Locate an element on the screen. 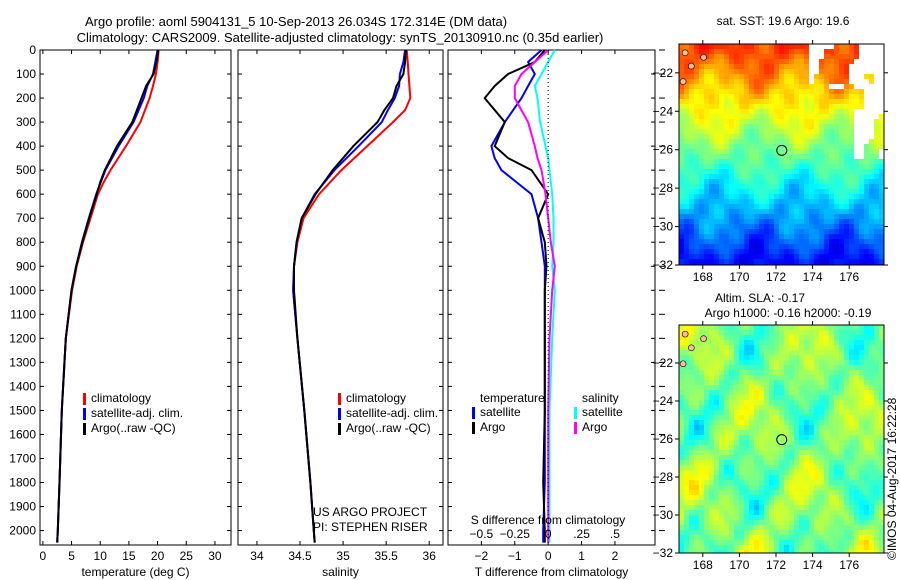 The image size is (900, 580). s-axis-label: S difference from climatology is located at coordinates (548, 520).